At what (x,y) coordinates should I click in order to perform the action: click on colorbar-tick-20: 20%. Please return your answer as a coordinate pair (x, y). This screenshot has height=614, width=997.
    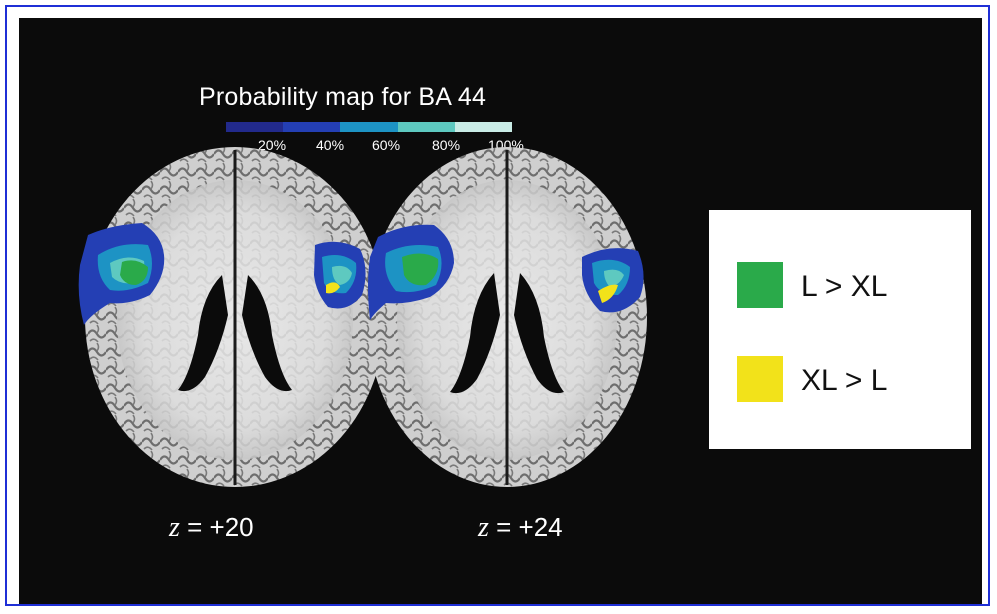
    Looking at the image, I should click on (272, 145).